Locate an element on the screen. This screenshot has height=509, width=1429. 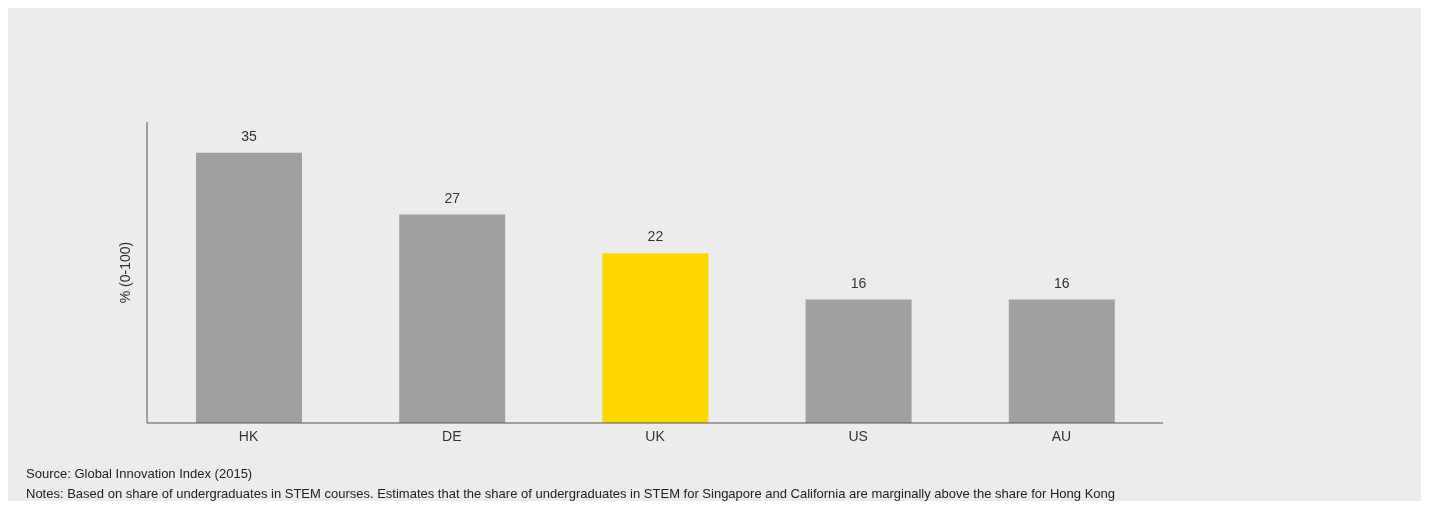
x-tick-label: DE is located at coordinates (452, 435).